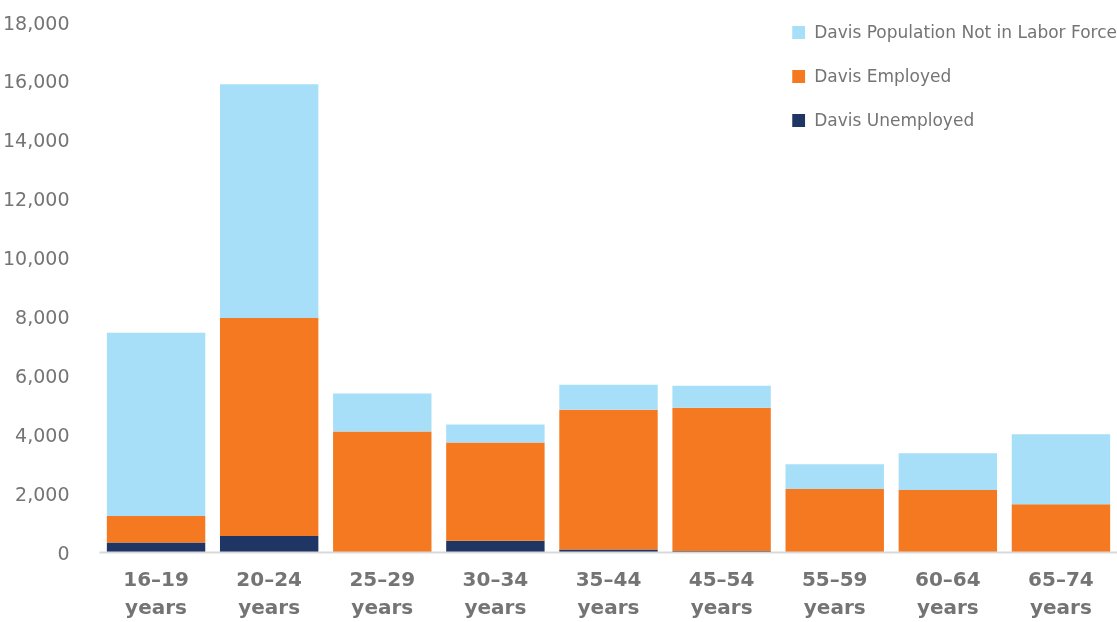 This screenshot has height=622, width=1117. I want to click on y-tick-label: 2,000, so click(42, 493).